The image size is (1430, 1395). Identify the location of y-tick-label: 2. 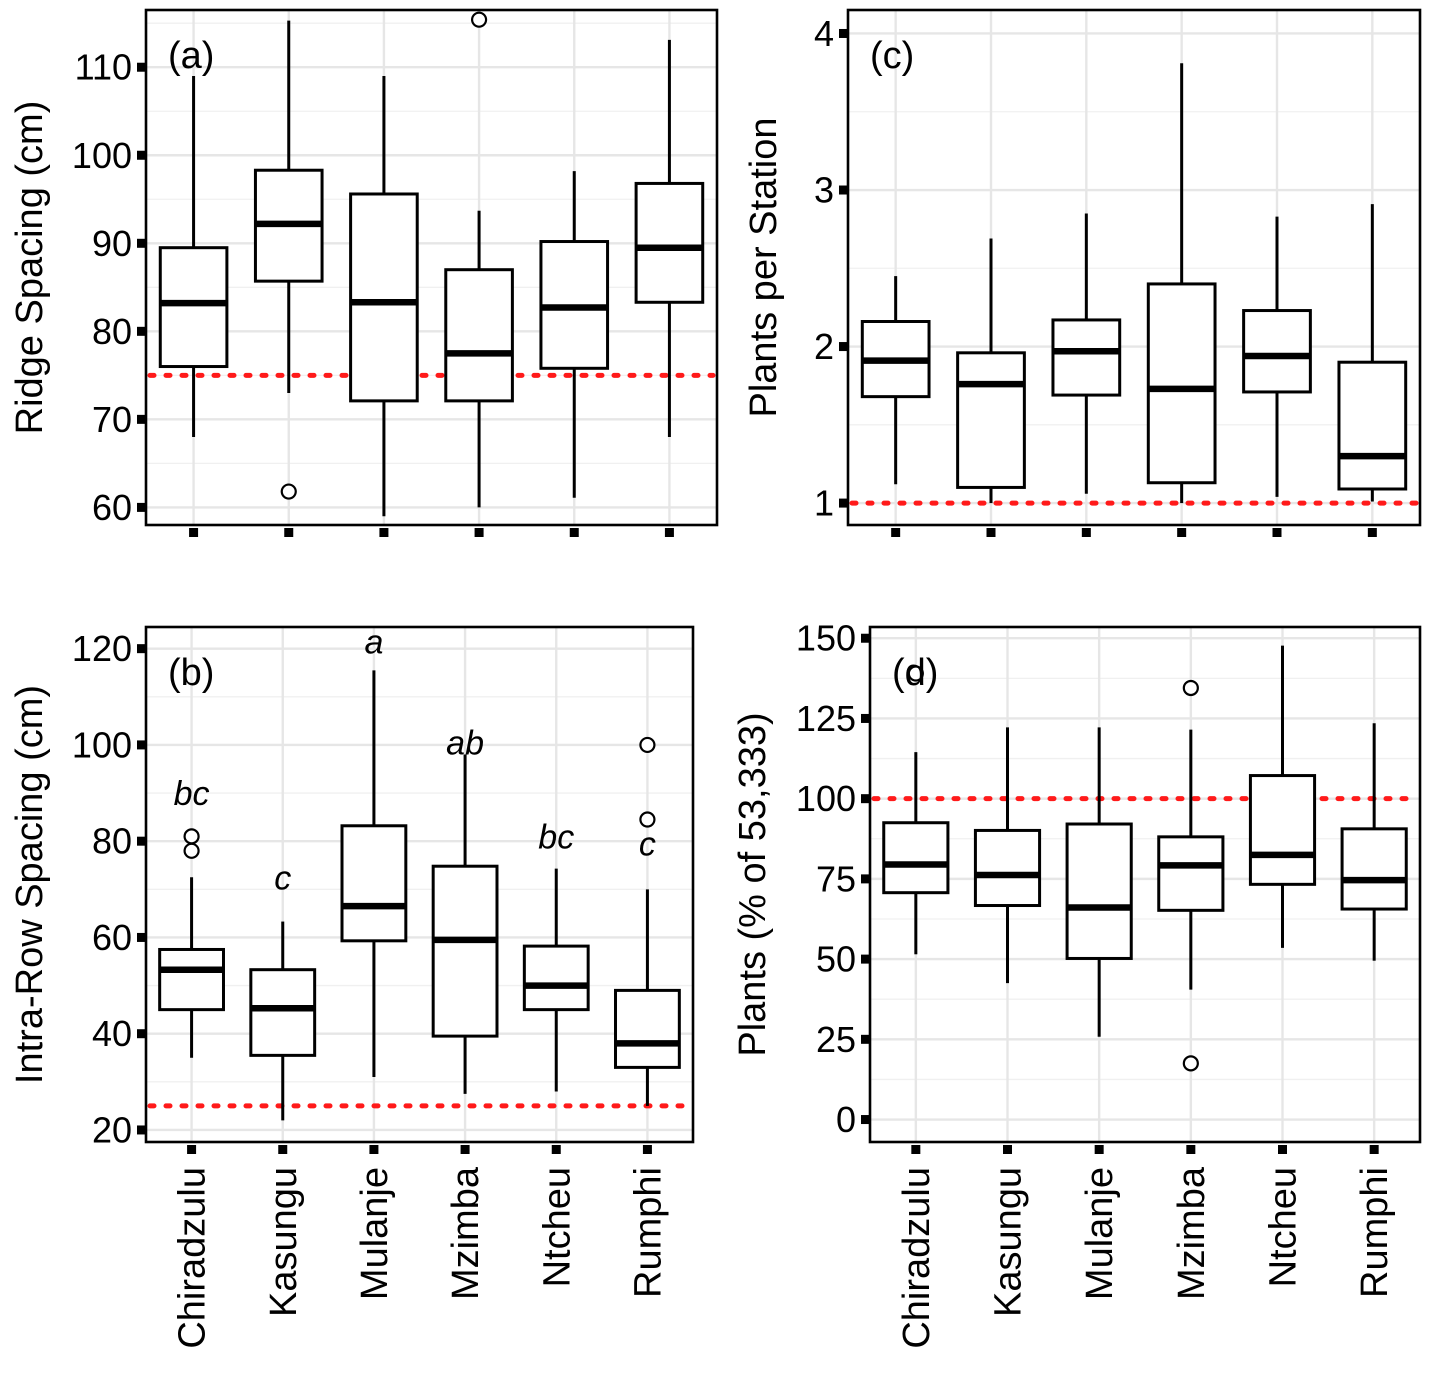
(824, 346).